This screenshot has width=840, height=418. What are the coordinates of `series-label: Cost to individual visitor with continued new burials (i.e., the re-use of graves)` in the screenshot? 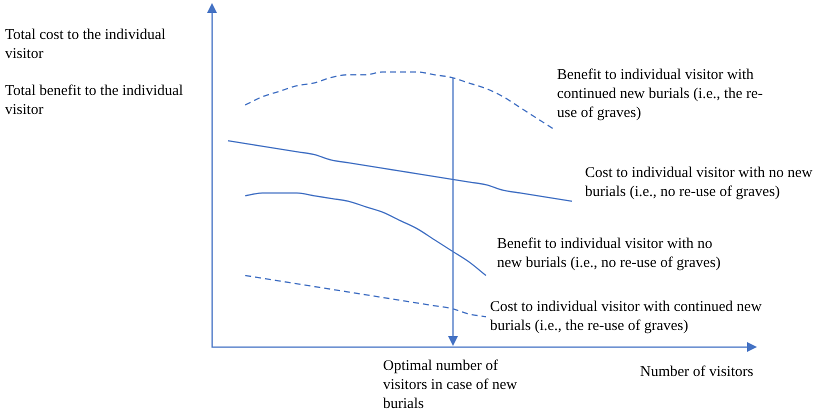 It's located at (626, 317).